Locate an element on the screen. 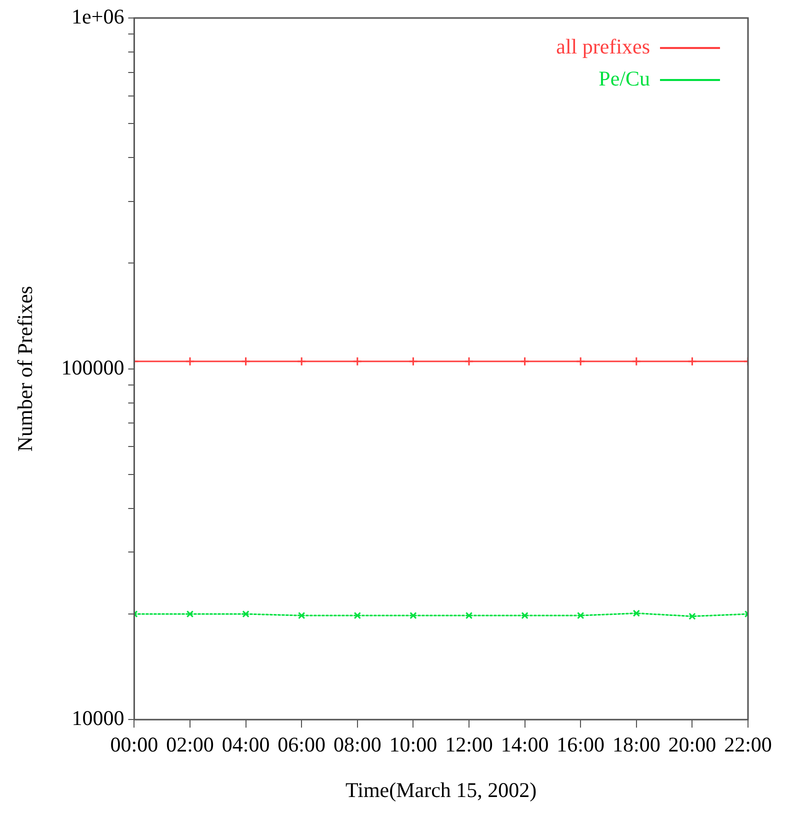  legend-label: all prefixes is located at coordinates (603, 46).